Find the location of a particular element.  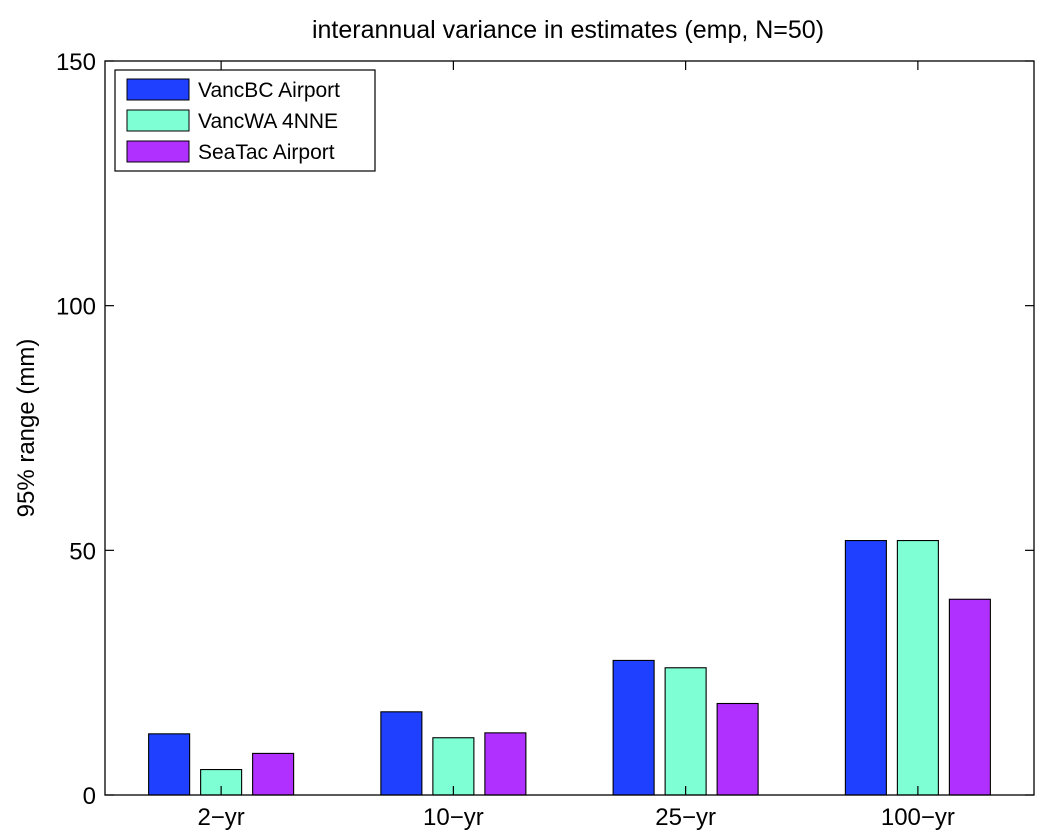

x-tick-label: 100−yr is located at coordinates (918, 817).